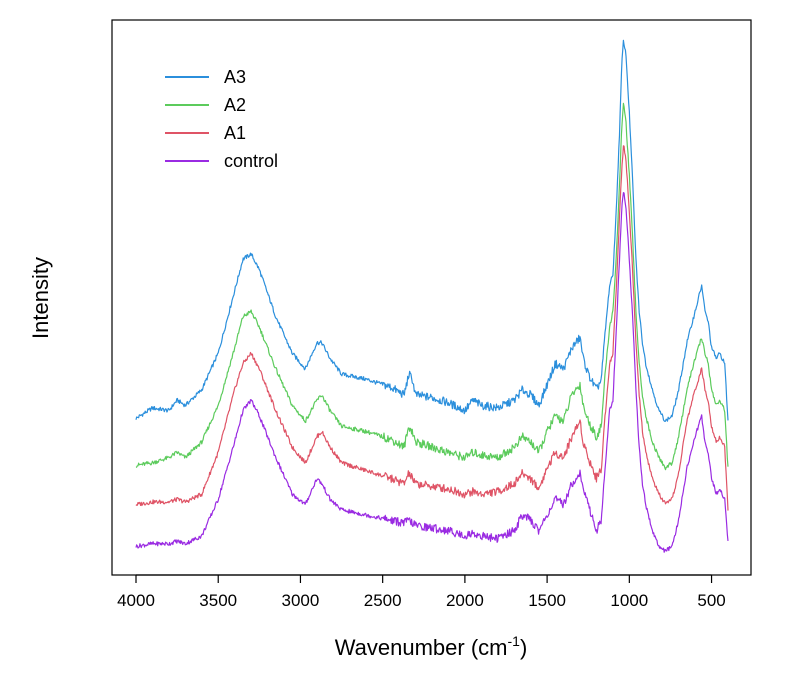  I want to click on legend-label-a1: A1, so click(235, 133).